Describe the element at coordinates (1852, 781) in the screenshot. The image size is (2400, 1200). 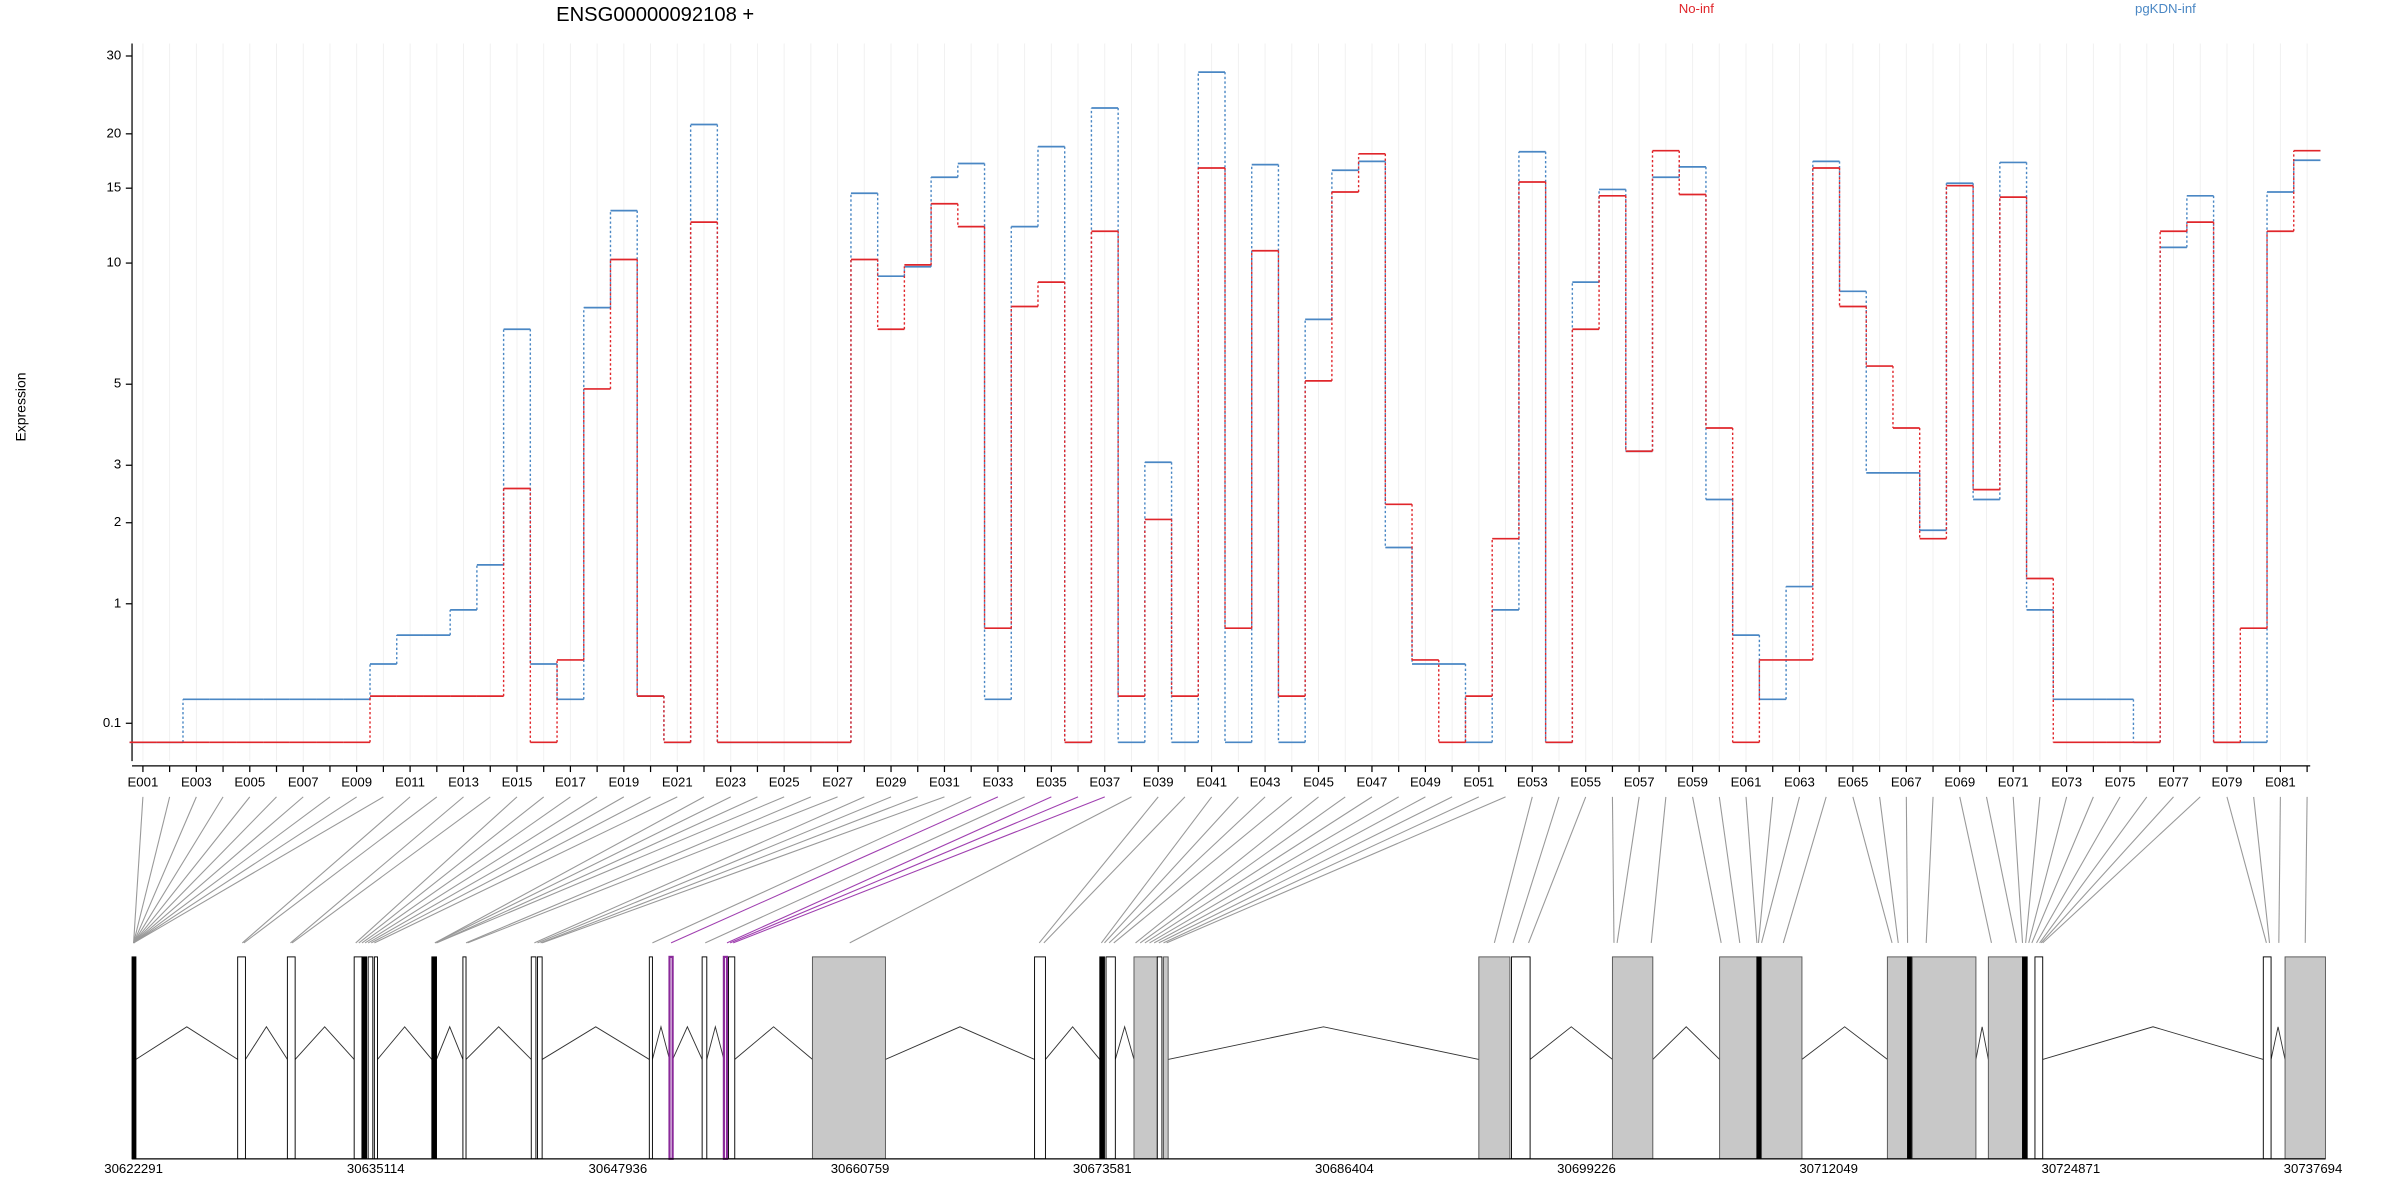
I see `x-tick-label: E065` at that location.